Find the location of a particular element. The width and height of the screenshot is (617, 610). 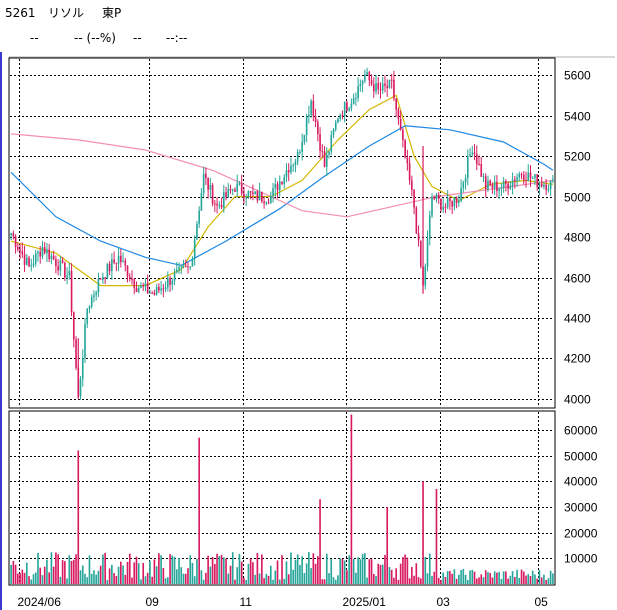

quote-header: 5261 リソル 東P -- -- (--%) -- --:-- is located at coordinates (308, 26).